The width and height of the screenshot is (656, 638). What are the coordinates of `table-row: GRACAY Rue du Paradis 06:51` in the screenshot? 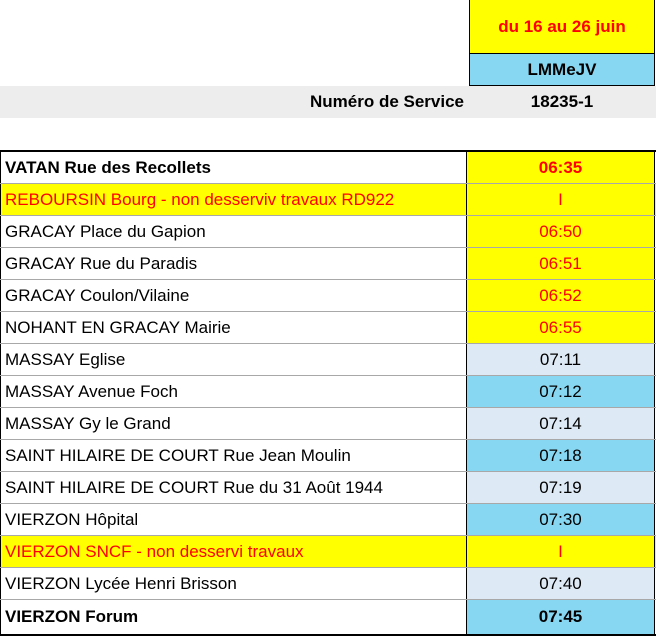 It's located at (328, 264).